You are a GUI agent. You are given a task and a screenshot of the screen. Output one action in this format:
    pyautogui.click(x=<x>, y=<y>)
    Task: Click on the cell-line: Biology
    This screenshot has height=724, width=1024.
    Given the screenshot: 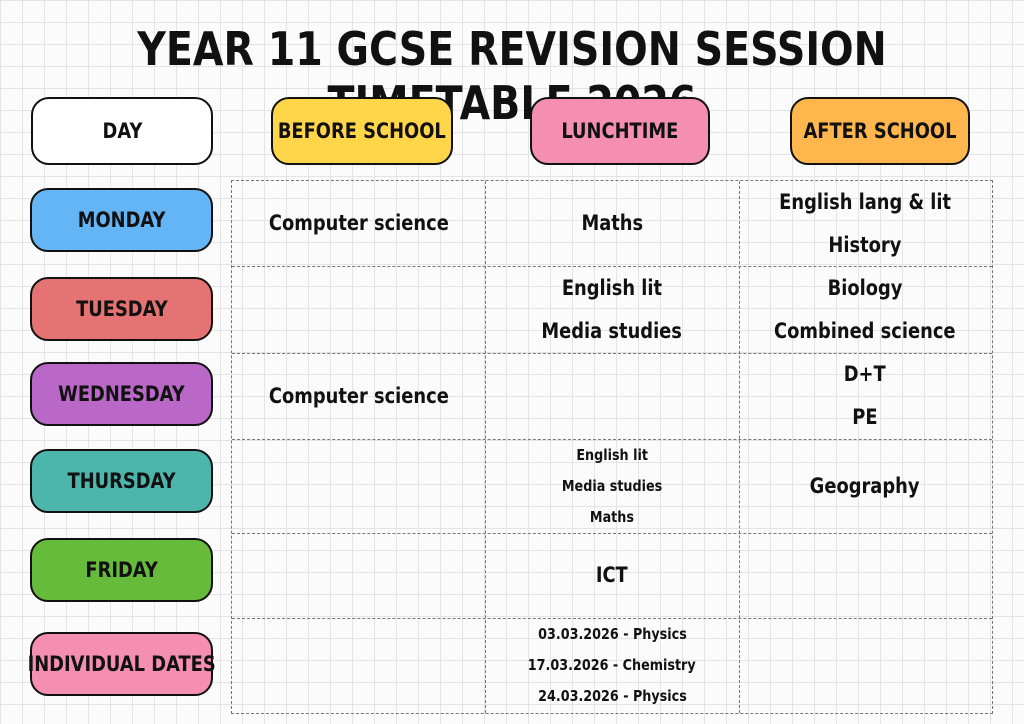 What is the action you would take?
    pyautogui.click(x=865, y=287)
    